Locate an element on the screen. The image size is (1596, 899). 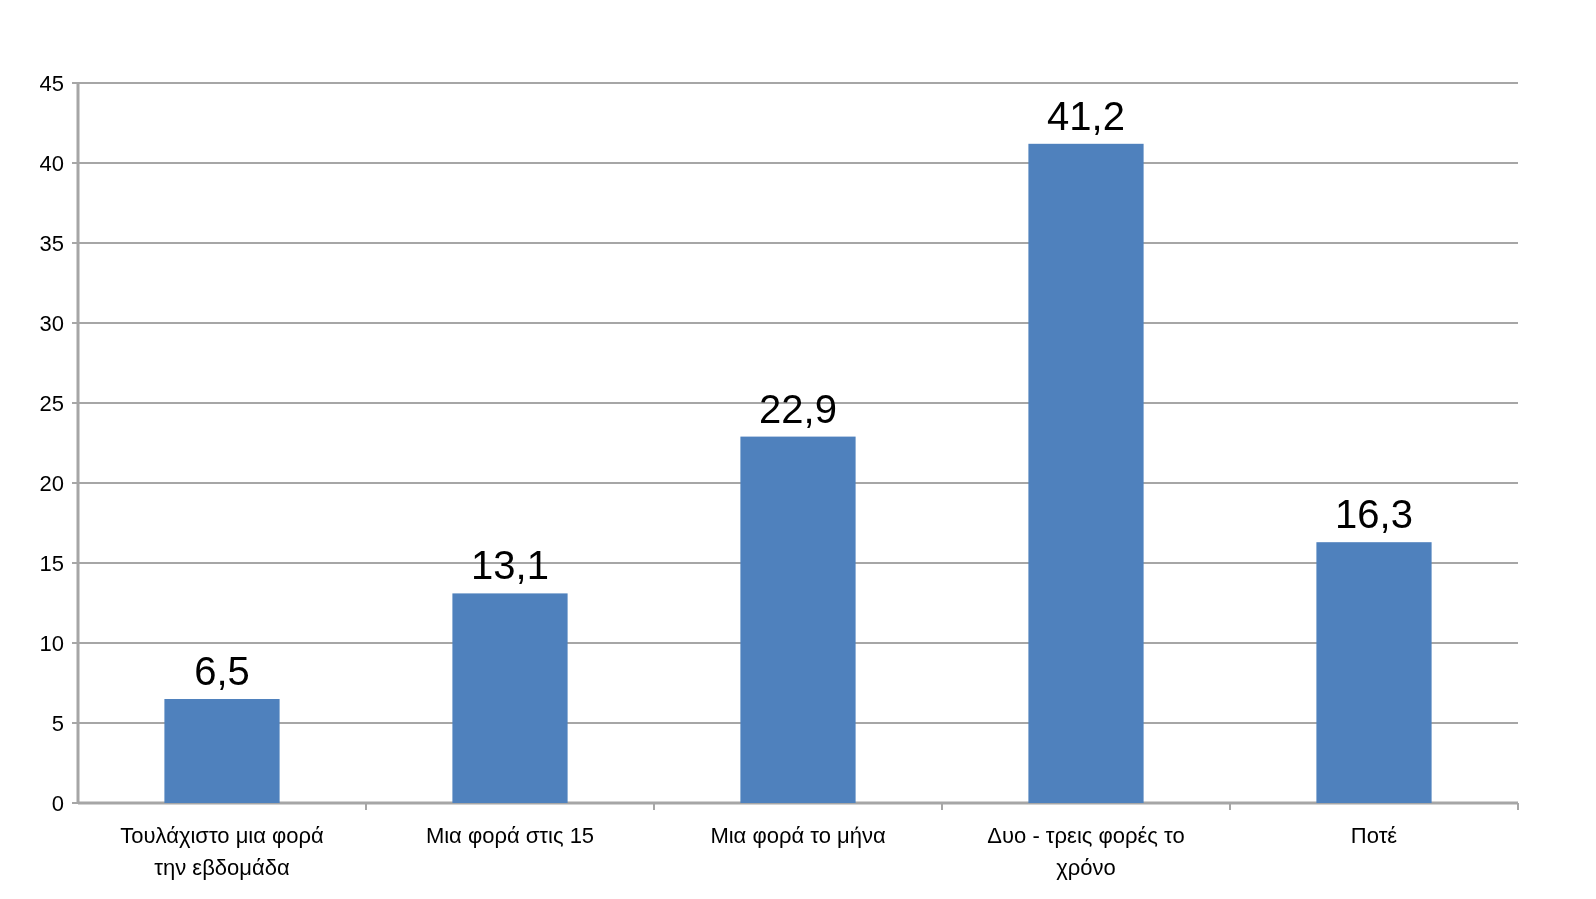
x-tick-label: Ποτέ is located at coordinates (1374, 835).